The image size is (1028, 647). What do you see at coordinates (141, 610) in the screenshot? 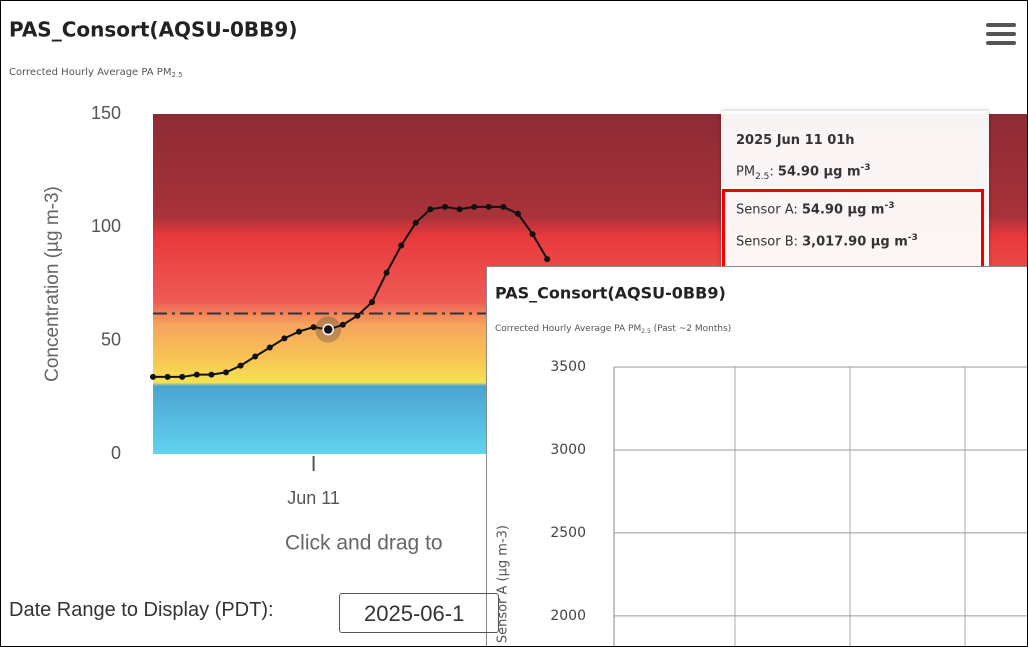
I see `date-range-label: Date Range to Display (PDT):` at bounding box center [141, 610].